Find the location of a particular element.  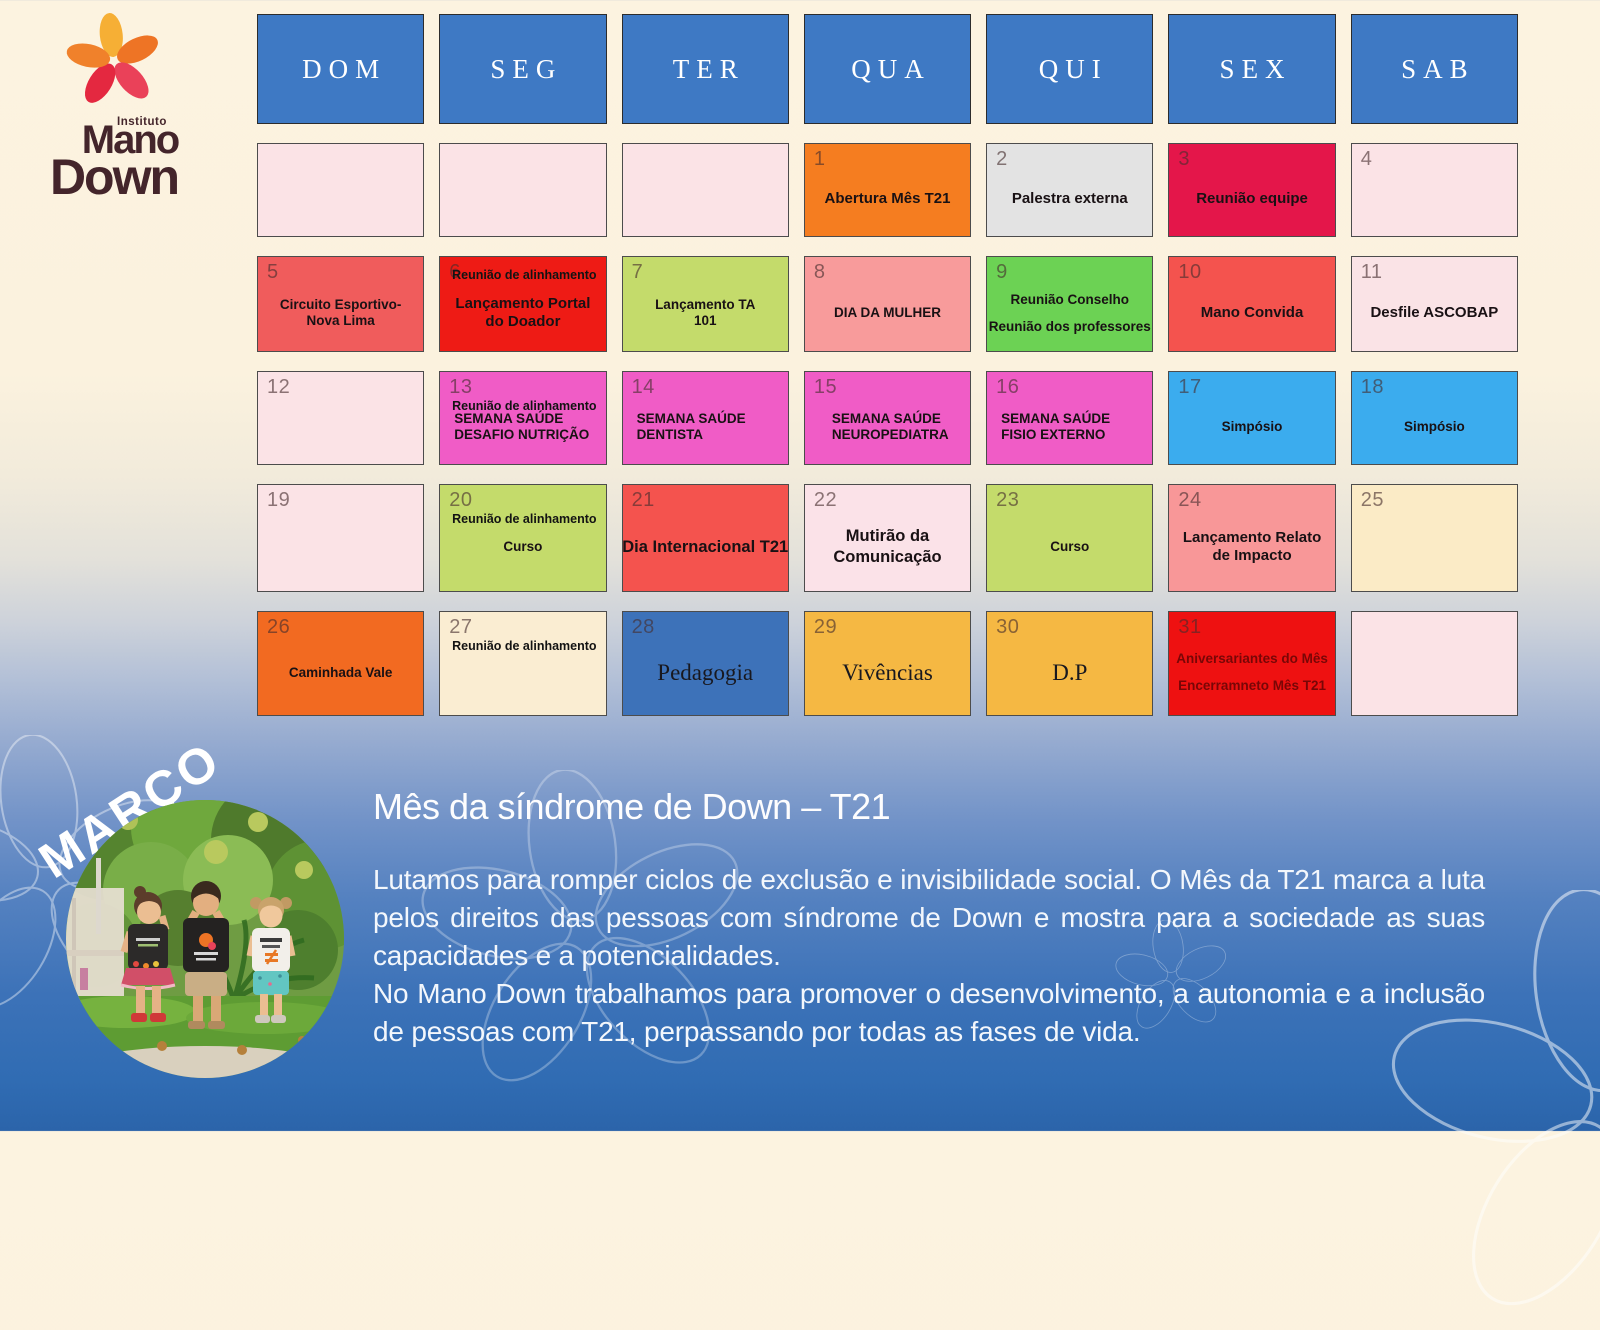

day-number: 11 is located at coordinates (1371, 272).